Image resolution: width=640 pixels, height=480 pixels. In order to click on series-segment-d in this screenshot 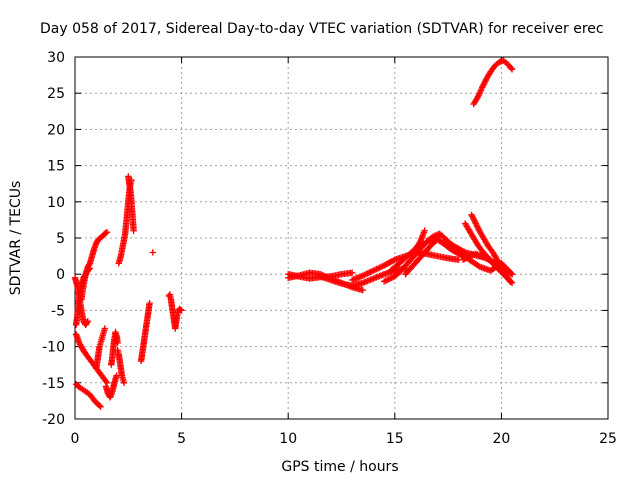, I will do `click(91, 358)`.